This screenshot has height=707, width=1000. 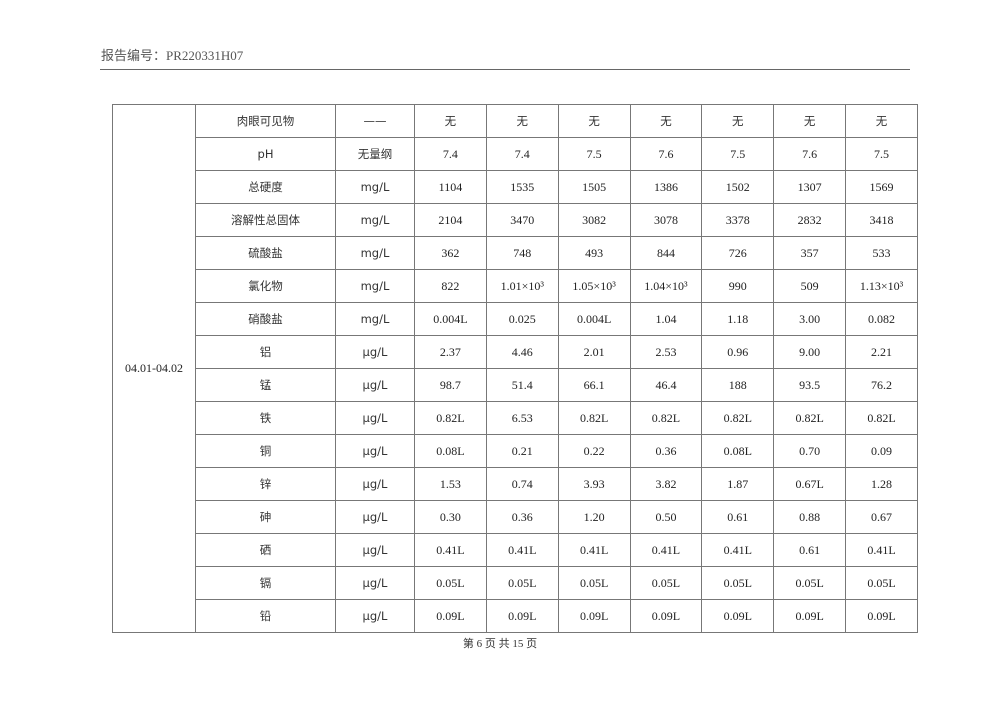 I want to click on table-row: 镉 μg/L 0.05L 0.05L 0.05L 0.05L 0.05L 0.05L 0.05L, so click(x=515, y=583).